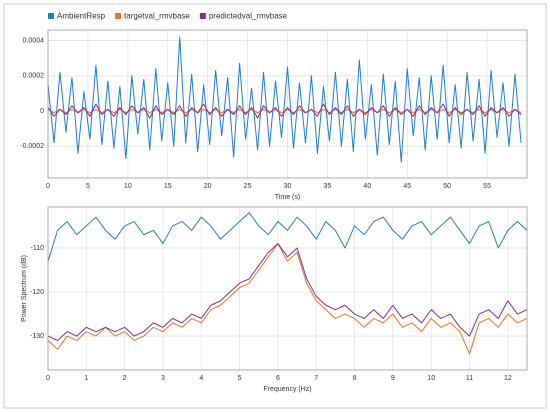 Image resolution: width=550 pixels, height=412 pixels. I want to click on x-tick-label: 8, so click(355, 378).